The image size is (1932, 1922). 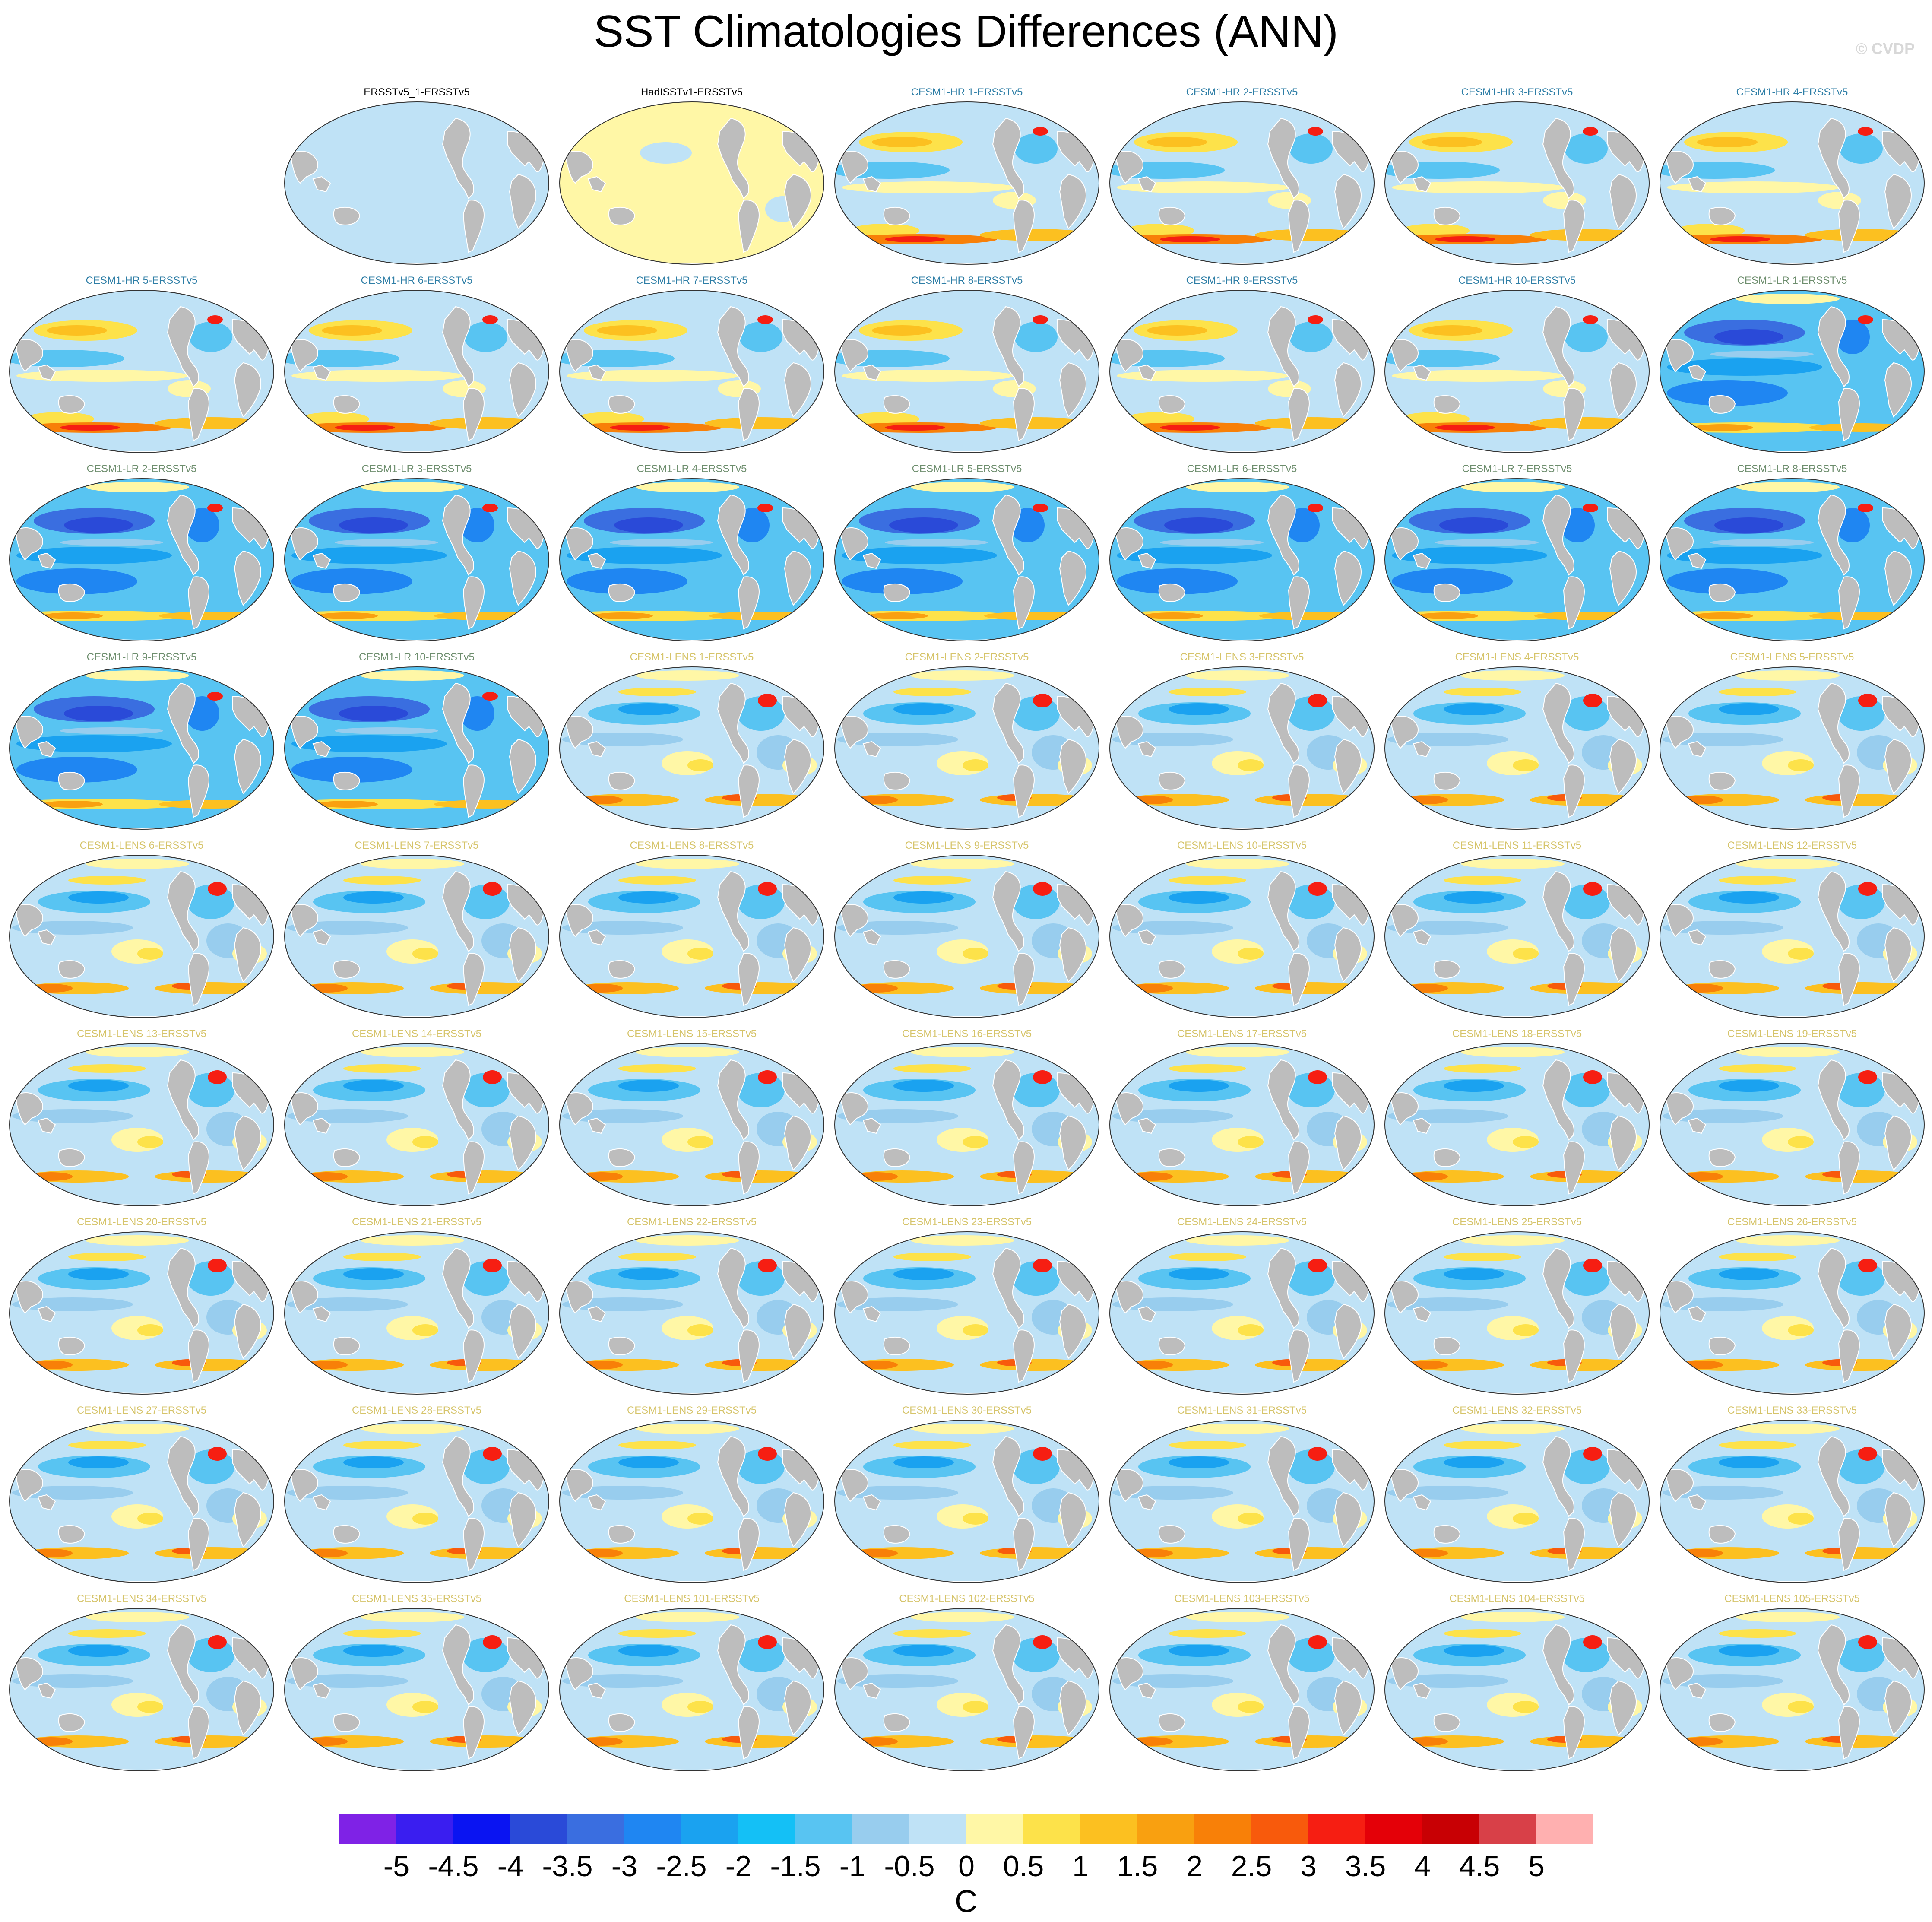 I want to click on map-panel: CESM1-LENS 11-ERSSTv5, so click(x=1517, y=930).